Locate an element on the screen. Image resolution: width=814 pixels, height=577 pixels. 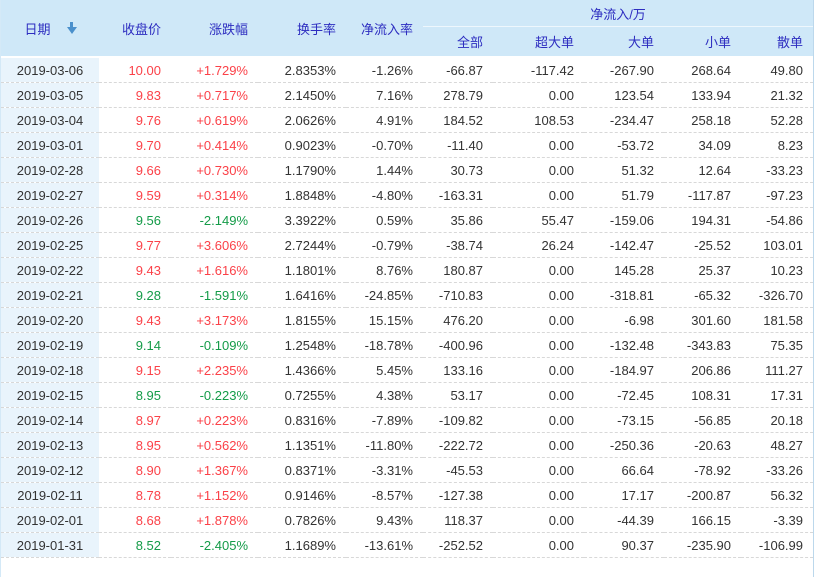
column-header-super-large: 超大单 is located at coordinates (538, 42).